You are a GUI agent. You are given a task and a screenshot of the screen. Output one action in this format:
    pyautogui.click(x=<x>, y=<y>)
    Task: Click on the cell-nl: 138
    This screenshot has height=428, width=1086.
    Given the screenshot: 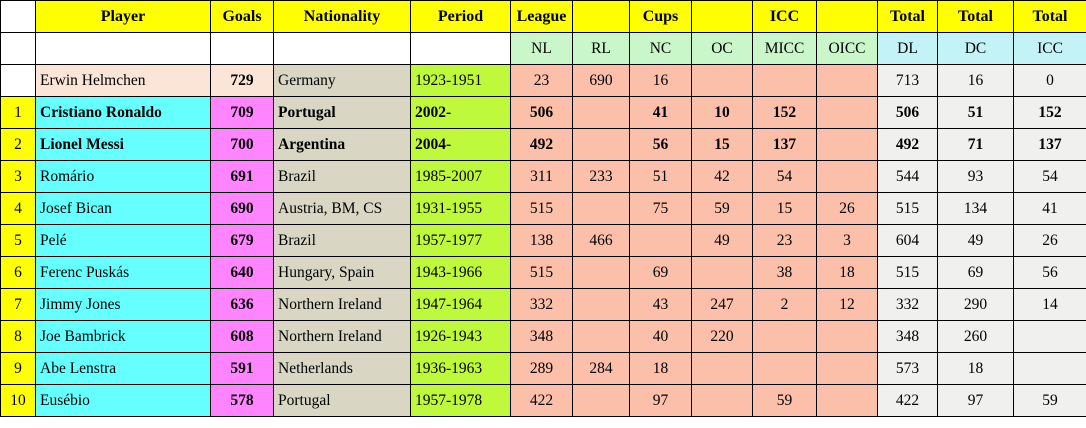 What is the action you would take?
    pyautogui.click(x=541, y=240)
    